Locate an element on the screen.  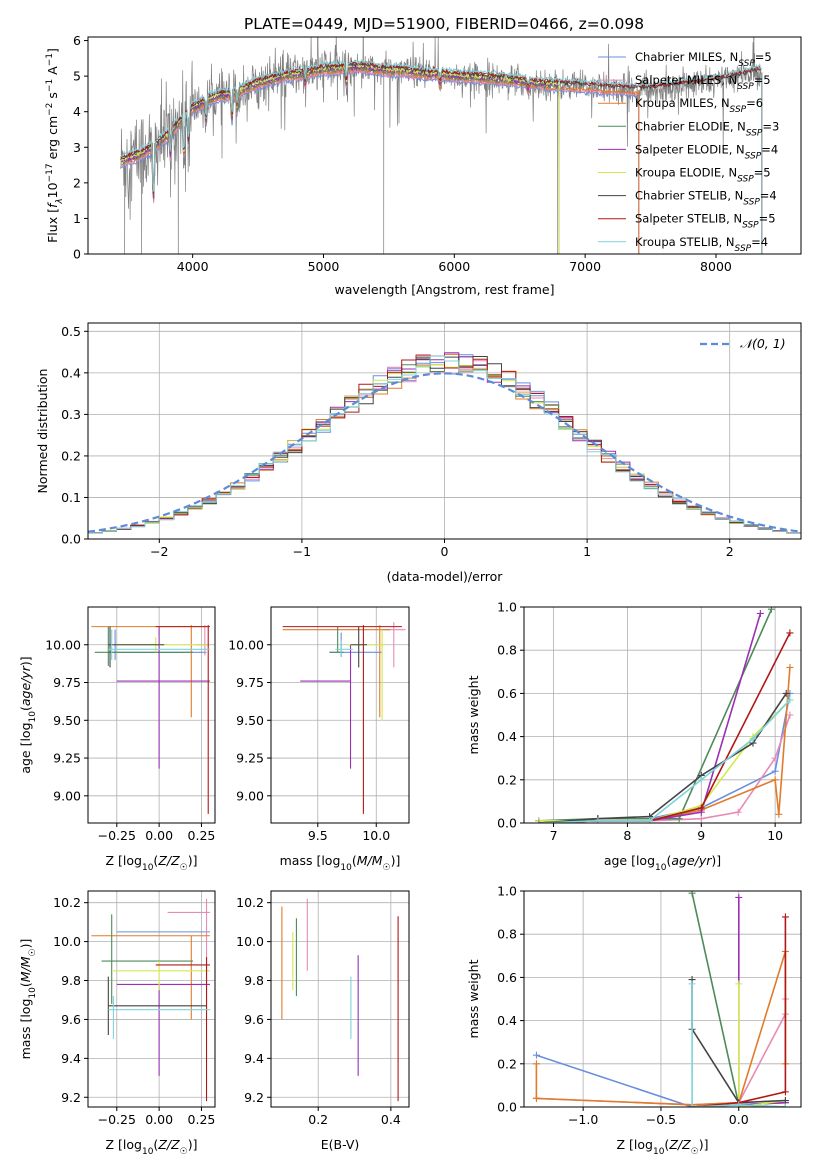
y-tick-label: 9.75 is located at coordinates (250, 682).